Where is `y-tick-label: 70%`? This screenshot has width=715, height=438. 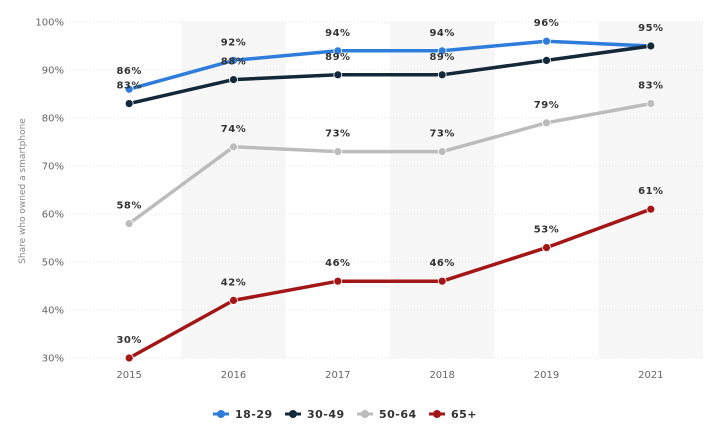 y-tick-label: 70% is located at coordinates (53, 167).